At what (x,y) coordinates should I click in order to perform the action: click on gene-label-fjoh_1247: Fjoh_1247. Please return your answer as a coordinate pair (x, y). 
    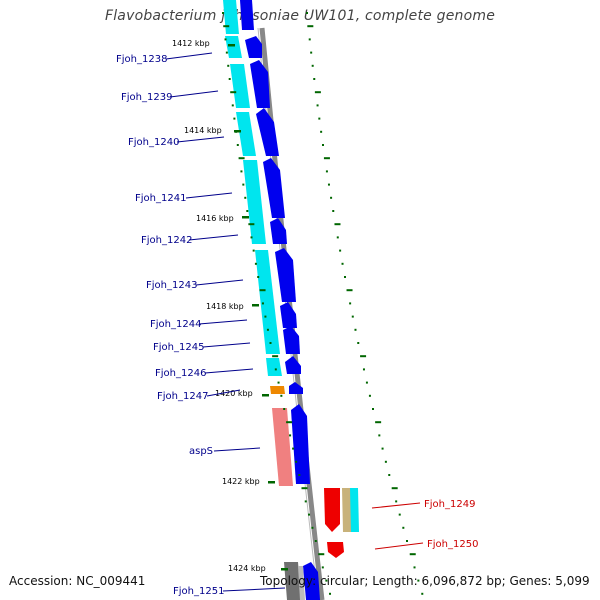
    Looking at the image, I should click on (182, 396).